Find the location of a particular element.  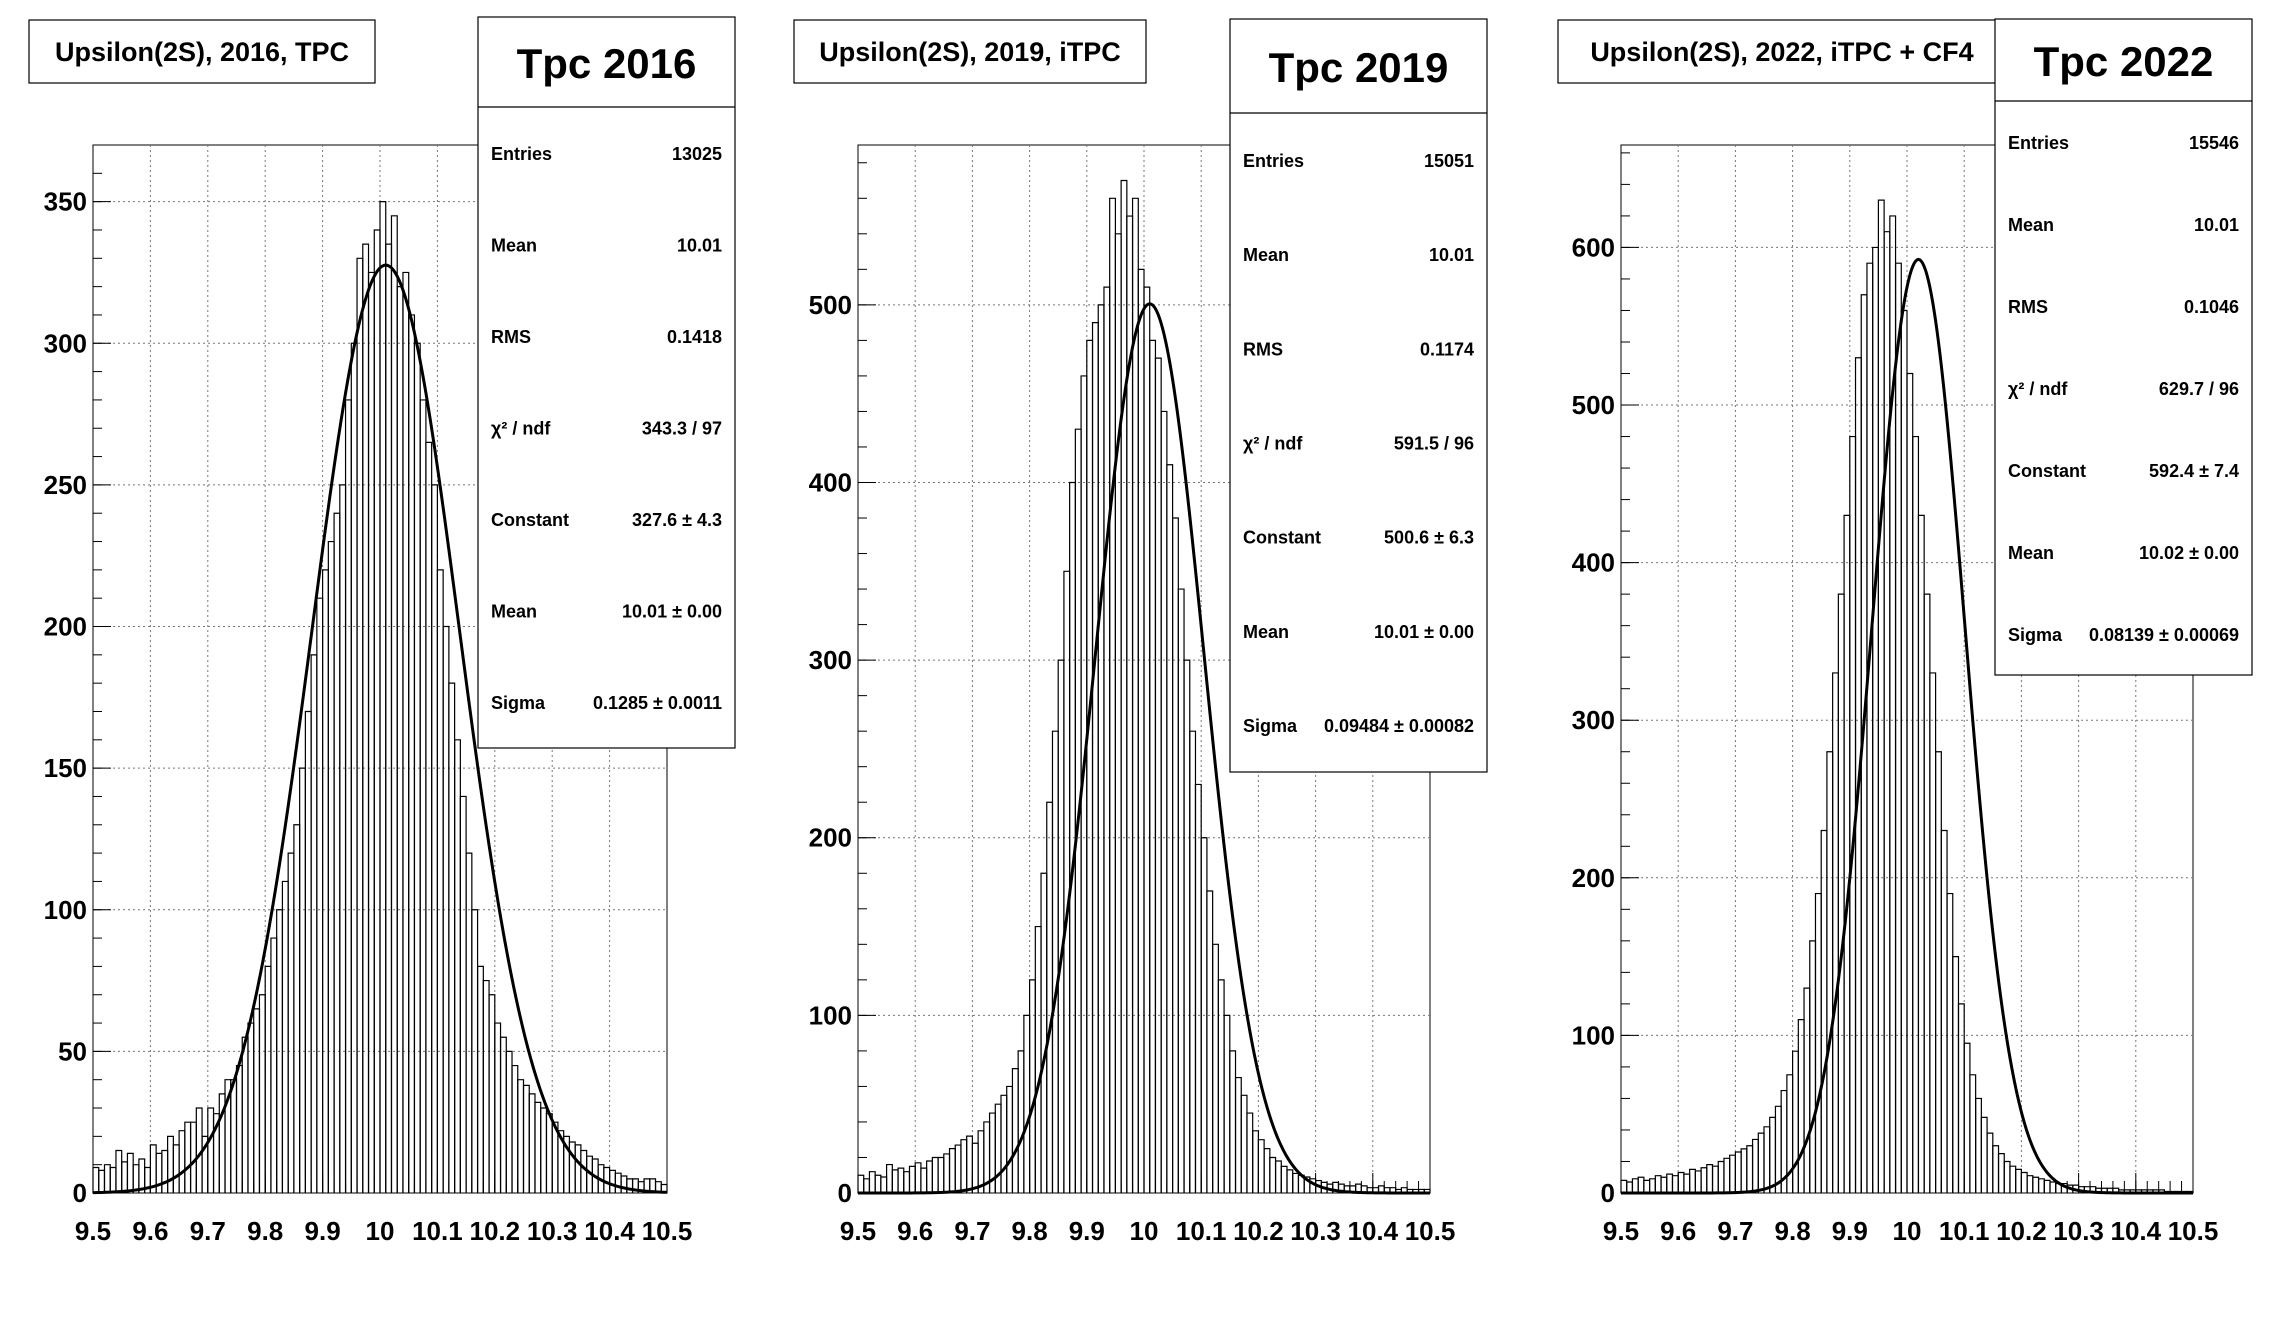

stats-row-value: 0.09484 ± 0.00082 is located at coordinates (1399, 726).